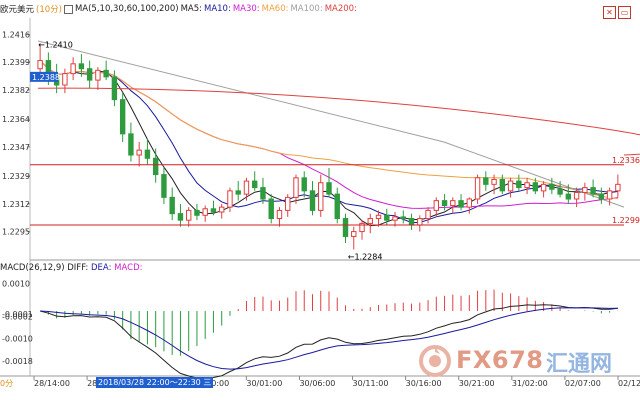 The image size is (640, 400). What do you see at coordinates (217, 9) in the screenshot?
I see `ma10-label: MA10:` at bounding box center [217, 9].